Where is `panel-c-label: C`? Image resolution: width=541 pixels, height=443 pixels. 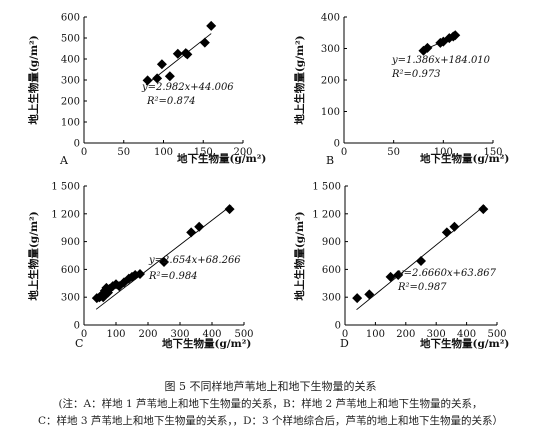 panel-c-label: C is located at coordinates (79, 343).